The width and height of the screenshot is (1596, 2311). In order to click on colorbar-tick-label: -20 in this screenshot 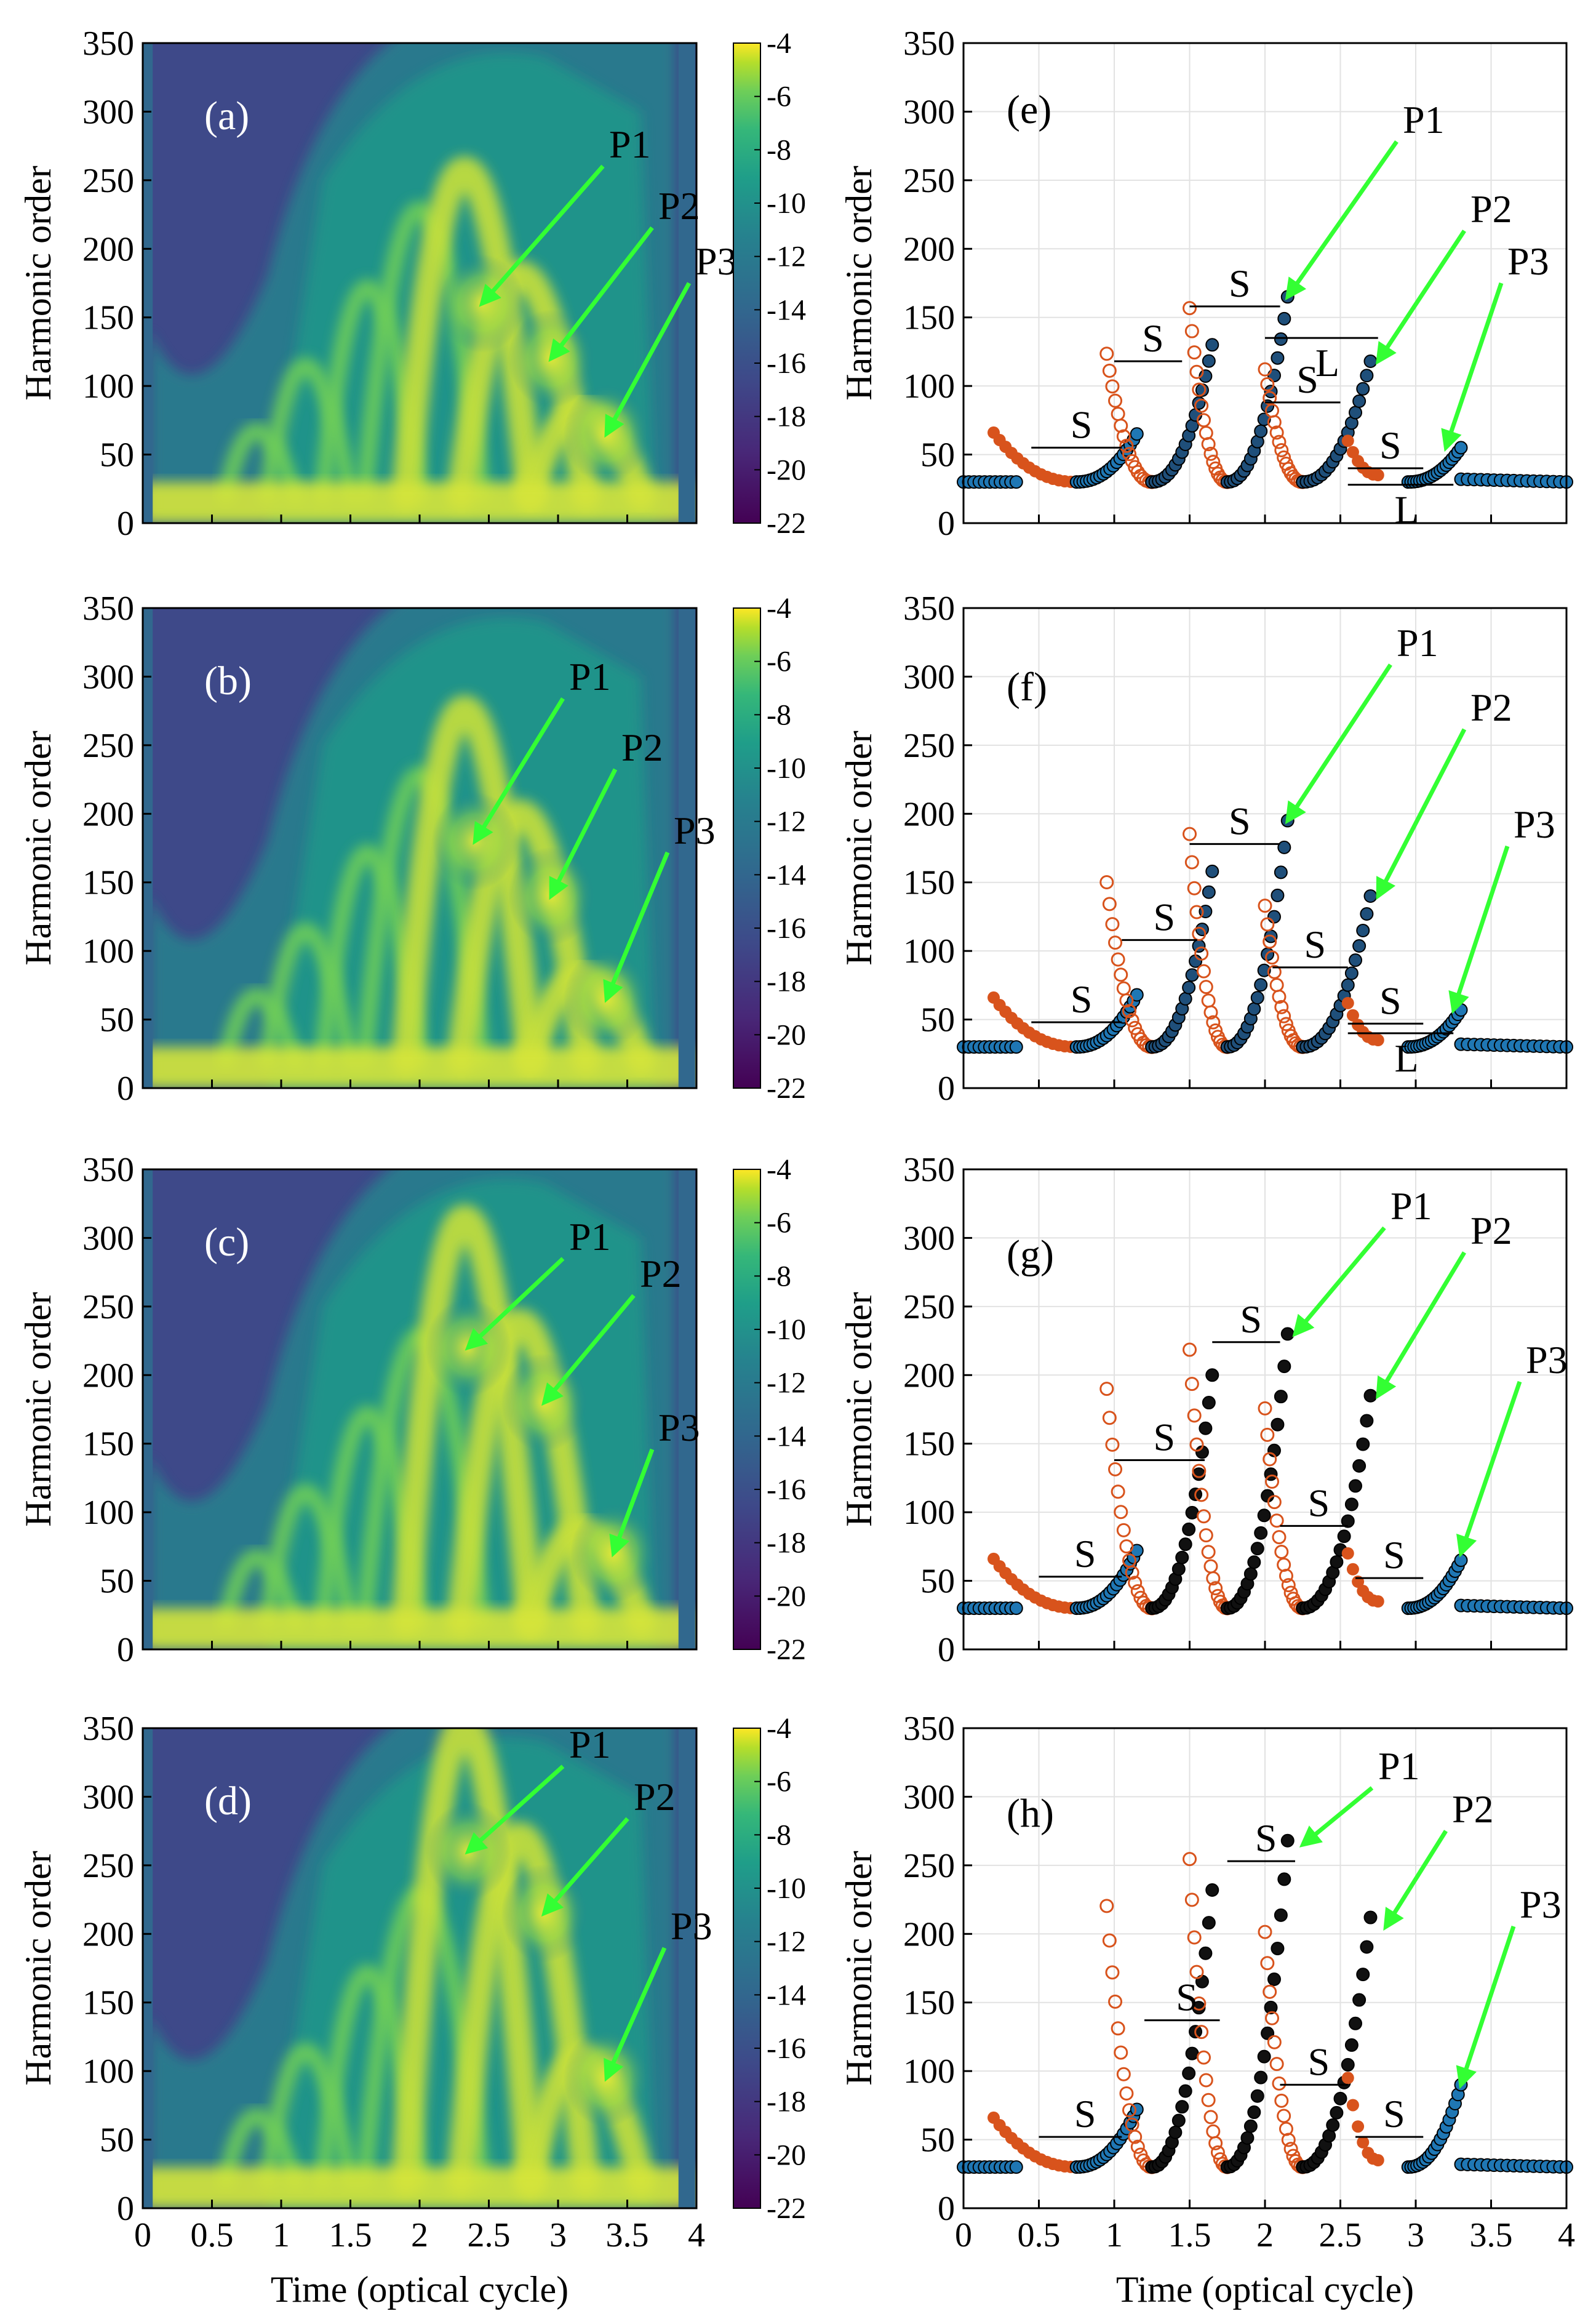, I will do `click(786, 1035)`.